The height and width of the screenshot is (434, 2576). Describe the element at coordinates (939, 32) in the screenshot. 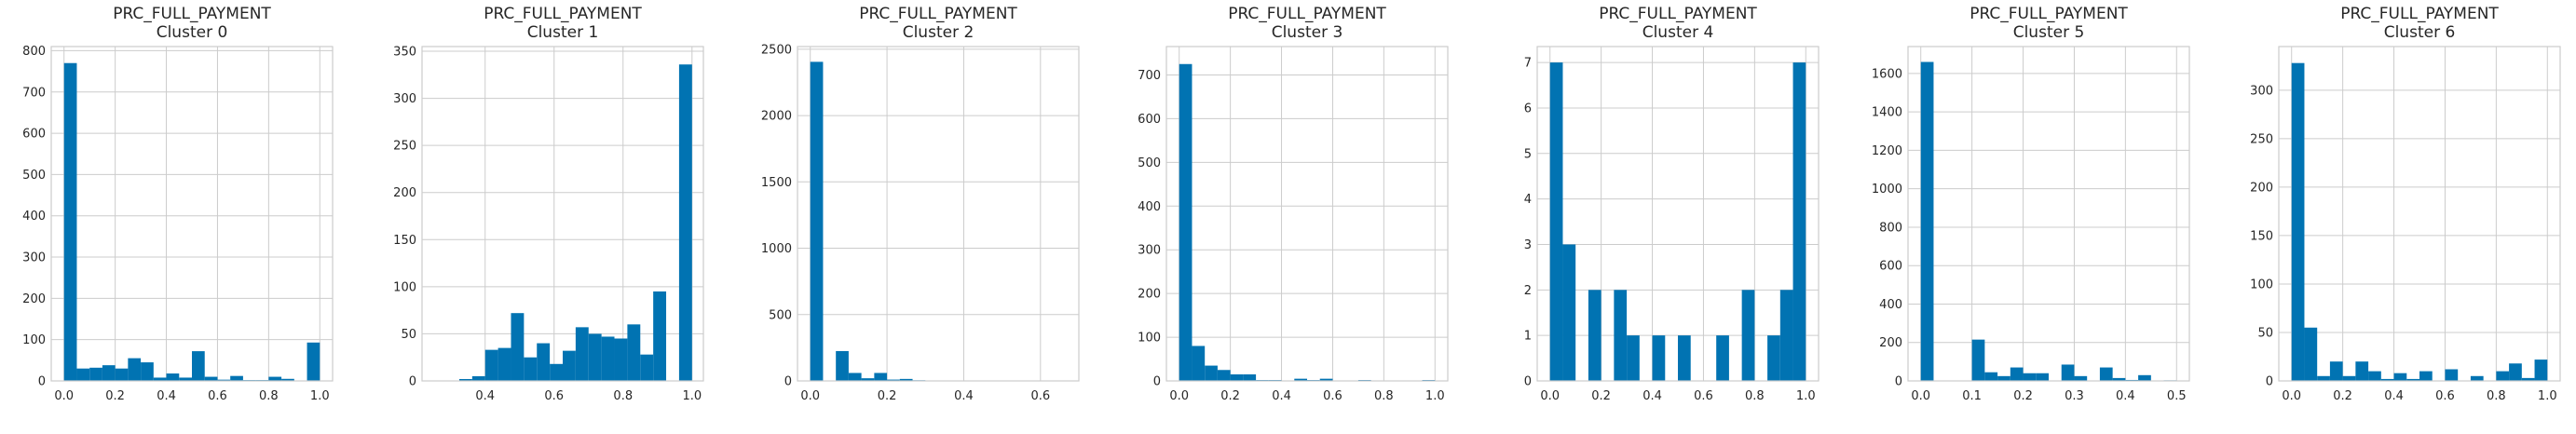

I see `panel-subtitle: Cluster 2` at that location.